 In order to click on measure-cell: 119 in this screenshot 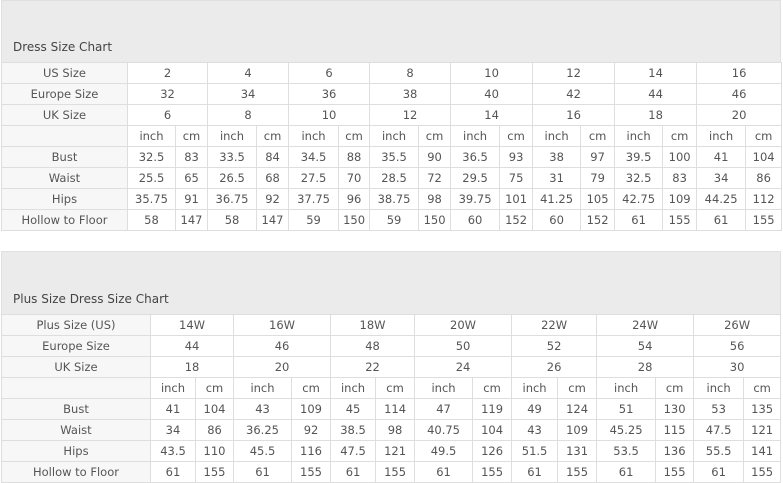, I will do `click(492, 409)`.